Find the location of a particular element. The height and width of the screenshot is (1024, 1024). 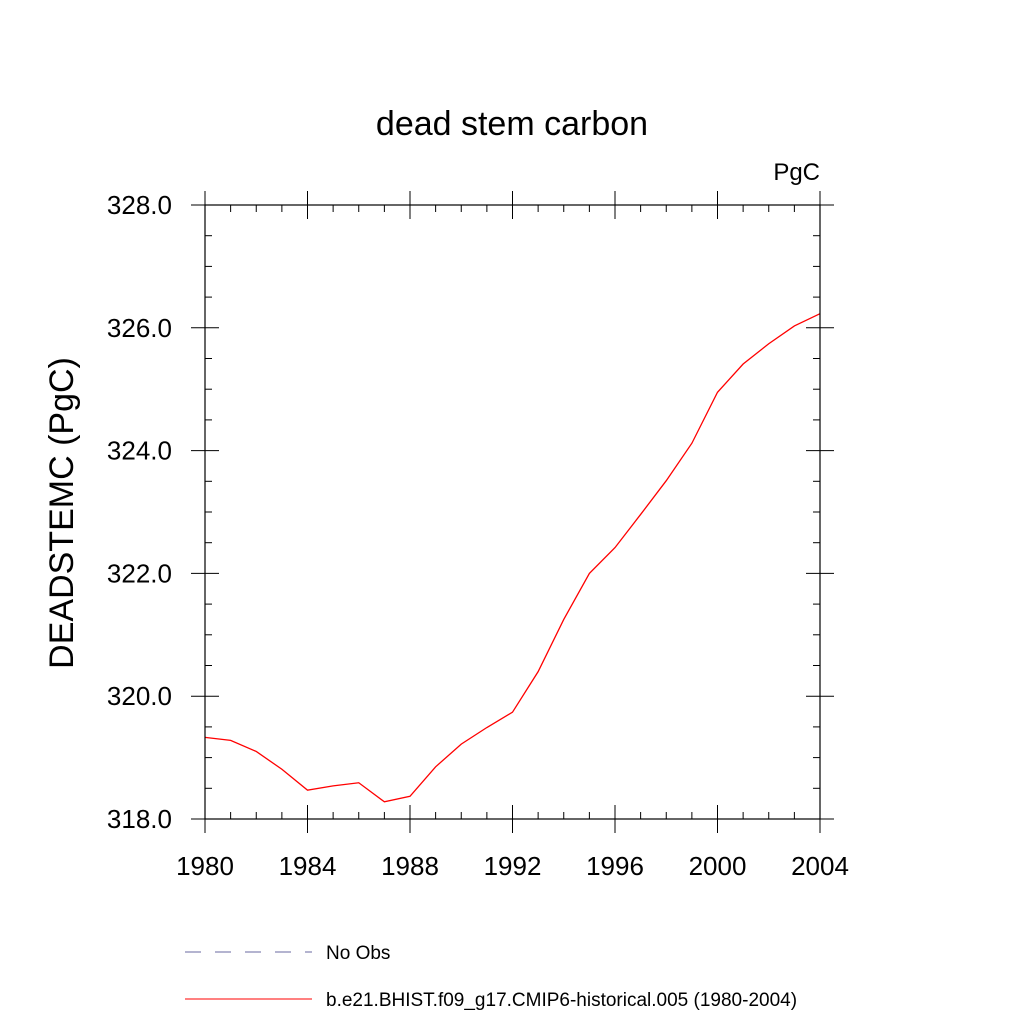

x-tick-labels: 1980 1984 1988 1992 1996 2000 2004 is located at coordinates (512, 866).